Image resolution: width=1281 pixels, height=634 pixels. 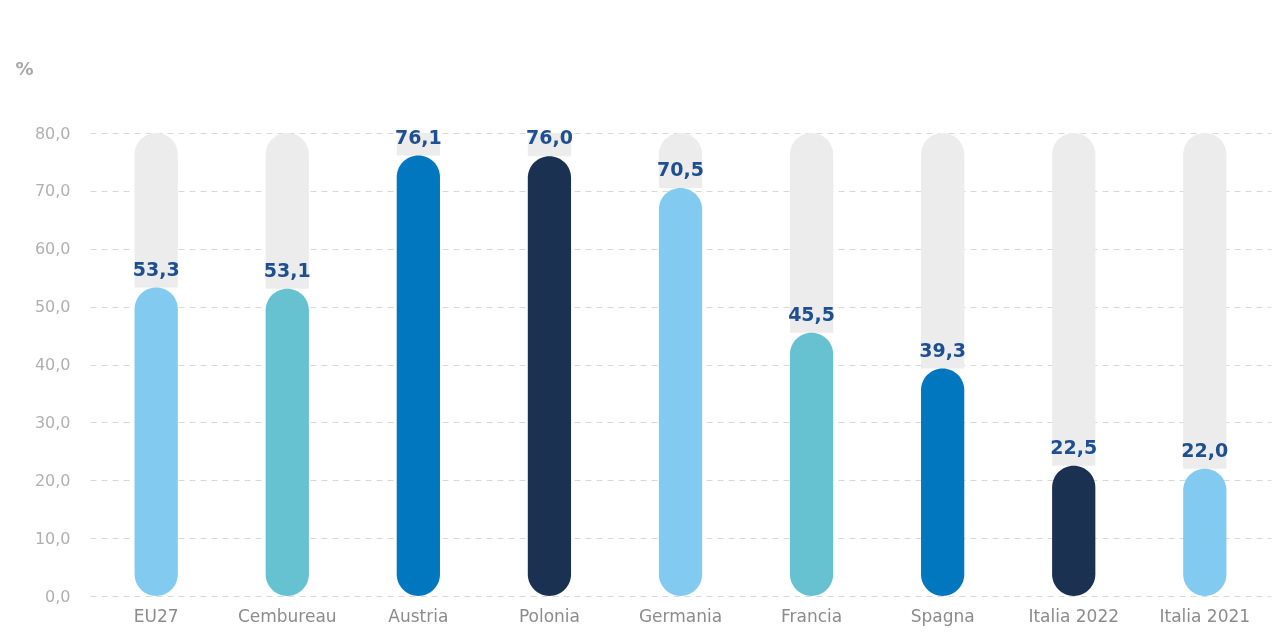 What do you see at coordinates (680, 615) in the screenshot?
I see `x-tick-label: Germania` at bounding box center [680, 615].